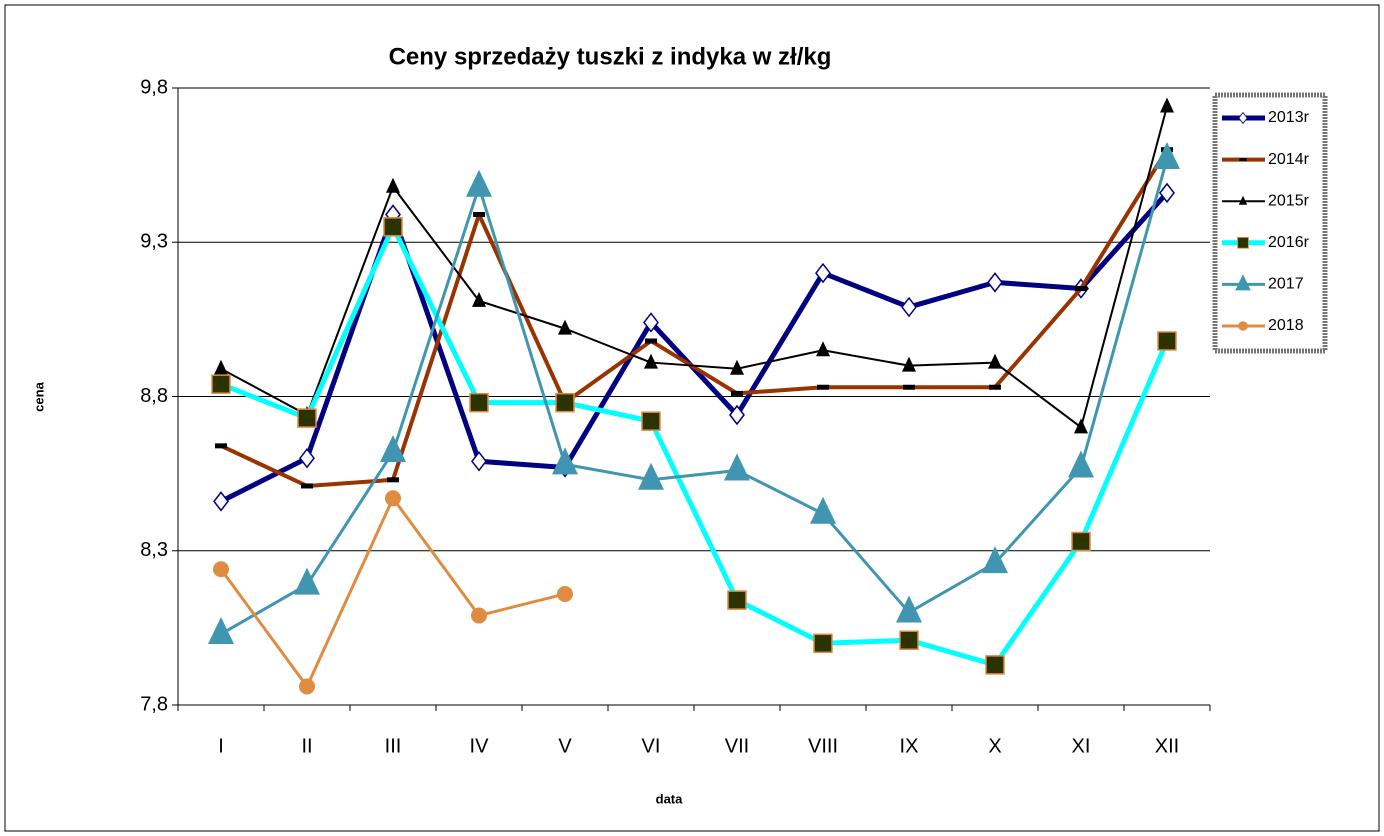  Describe the element at coordinates (154, 87) in the screenshot. I see `y-tick-label: 9,8` at that location.